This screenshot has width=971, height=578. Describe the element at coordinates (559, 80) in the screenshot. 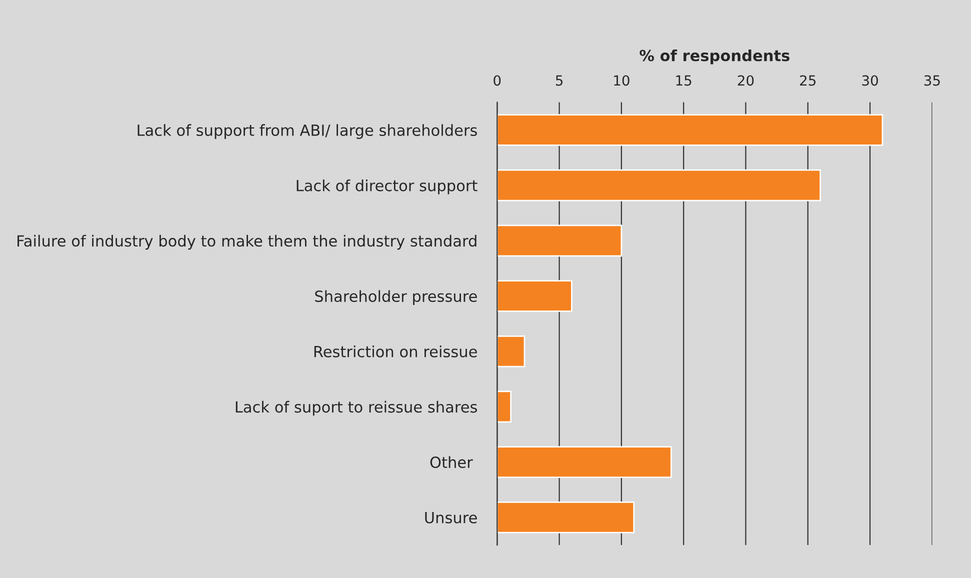

I see `x-tick-label: 5` at that location.